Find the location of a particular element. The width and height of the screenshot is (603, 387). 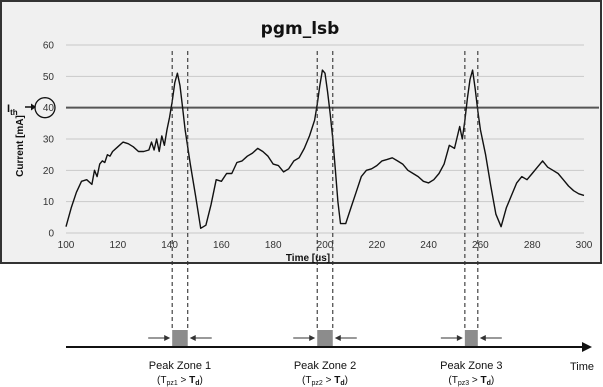

x-tick-labels: 100 120 140 160 180 200 220 240 260 280 300 is located at coordinates (325, 245).